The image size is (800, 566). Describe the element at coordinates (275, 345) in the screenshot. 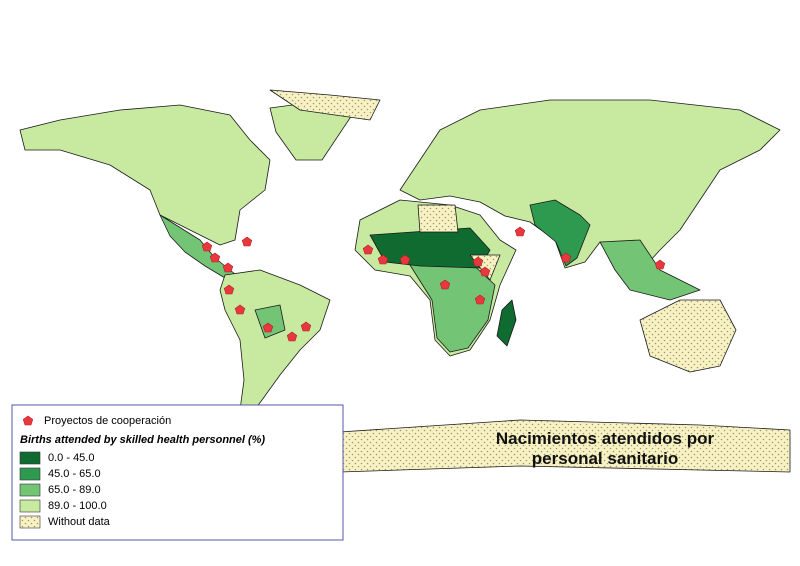

I see `south-america` at that location.